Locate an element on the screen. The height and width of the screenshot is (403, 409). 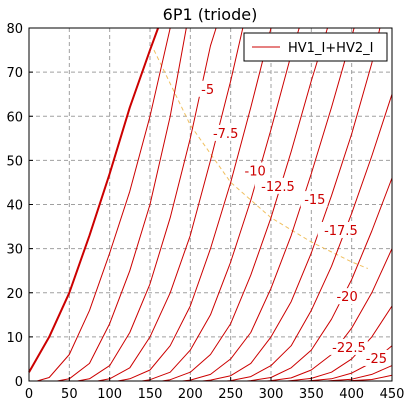
curve-label: -12.5 is located at coordinates (278, 187).